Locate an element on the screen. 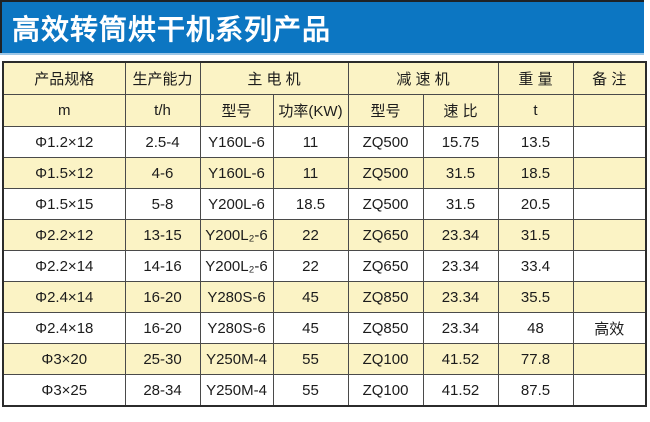 The height and width of the screenshot is (422, 650). header-spec: 产品规格 is located at coordinates (64, 78).